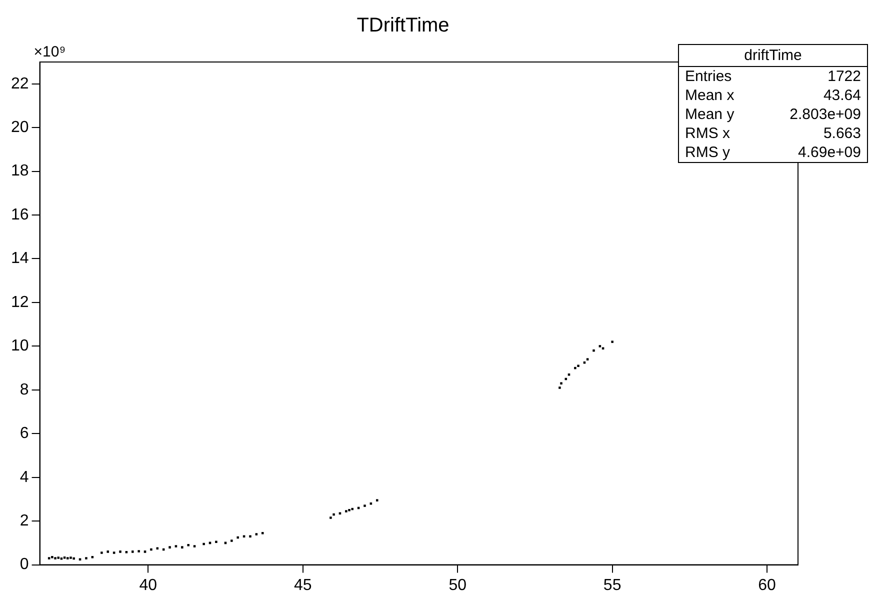  What do you see at coordinates (842, 133) in the screenshot?
I see `text: 5.663` at bounding box center [842, 133].